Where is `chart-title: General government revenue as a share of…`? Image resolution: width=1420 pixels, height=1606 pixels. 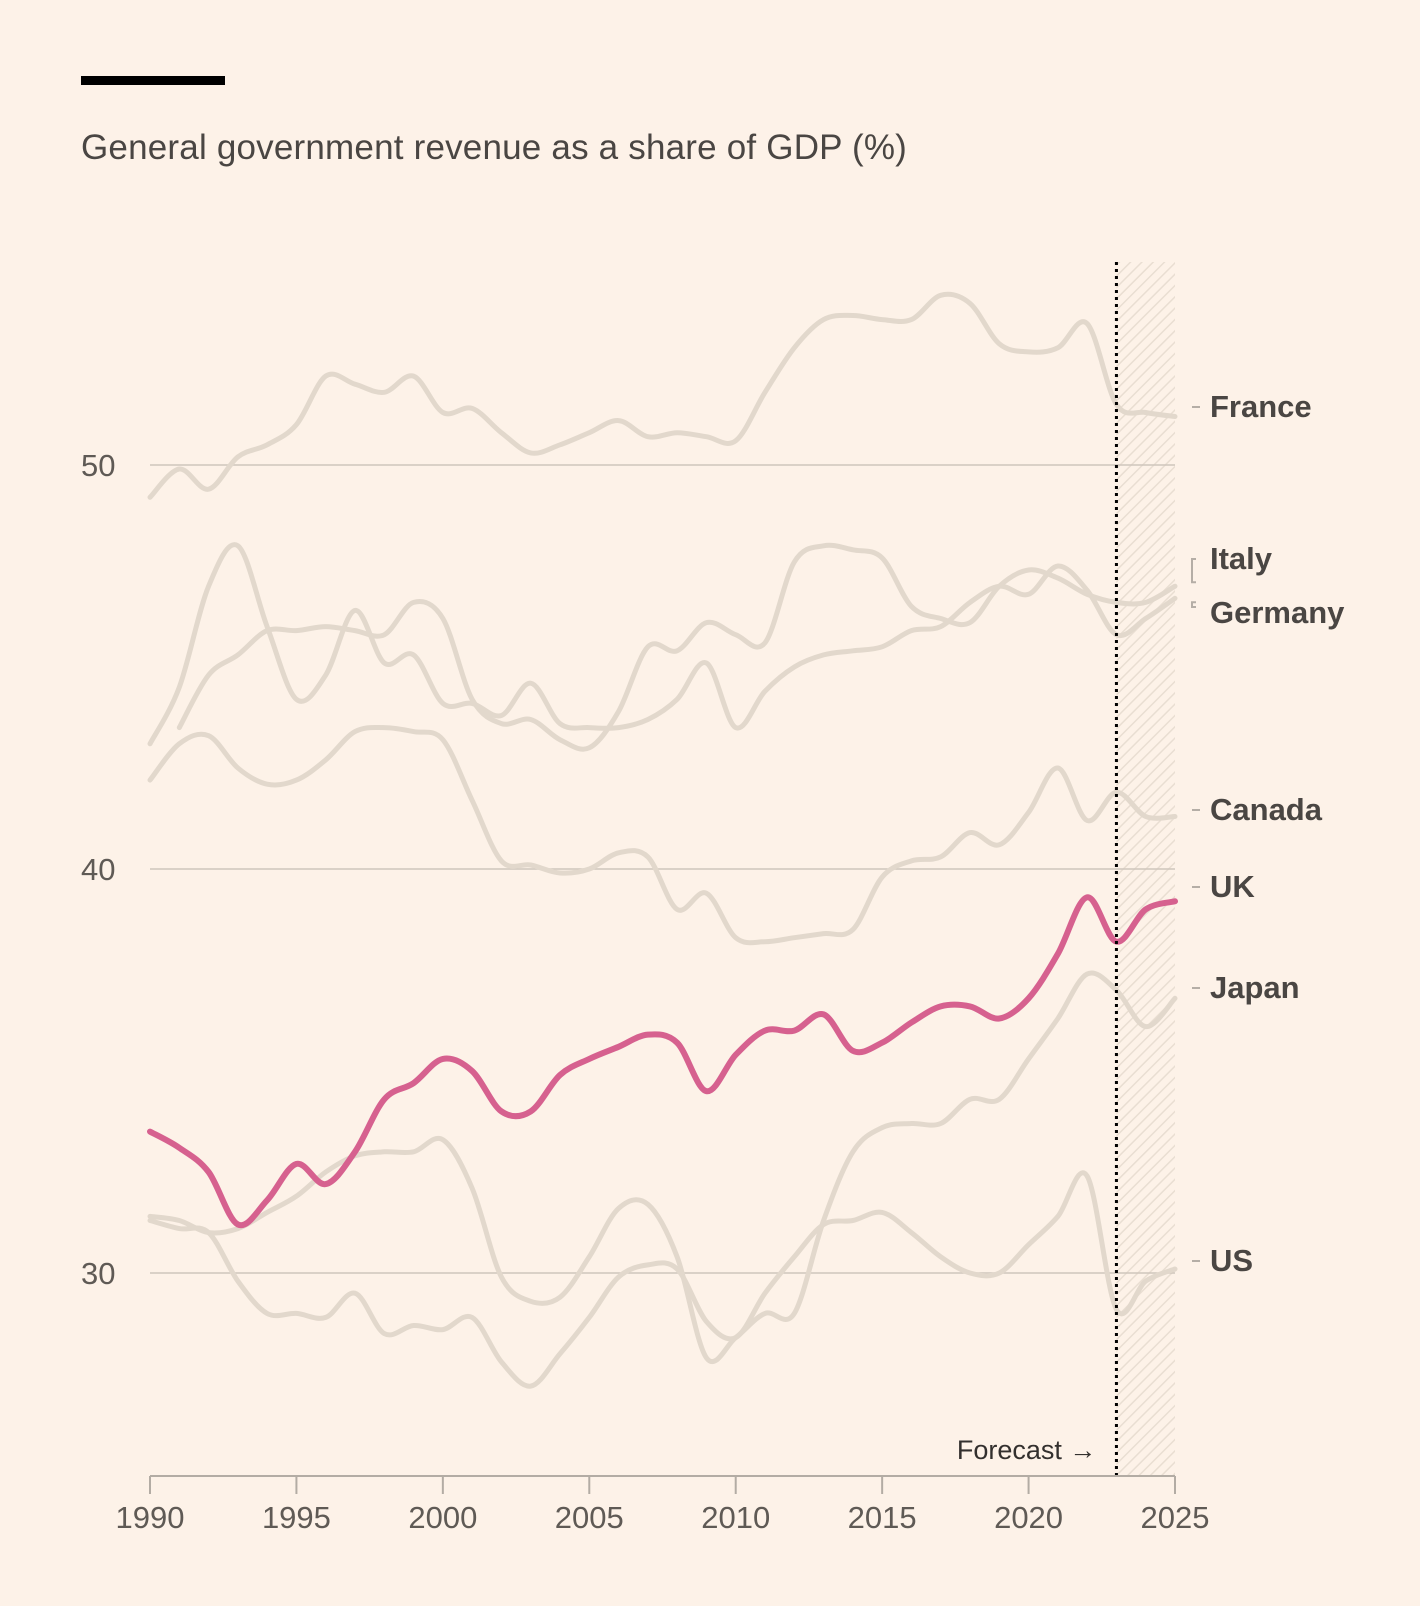
chart-title: General government revenue as a share of… is located at coordinates (494, 147).